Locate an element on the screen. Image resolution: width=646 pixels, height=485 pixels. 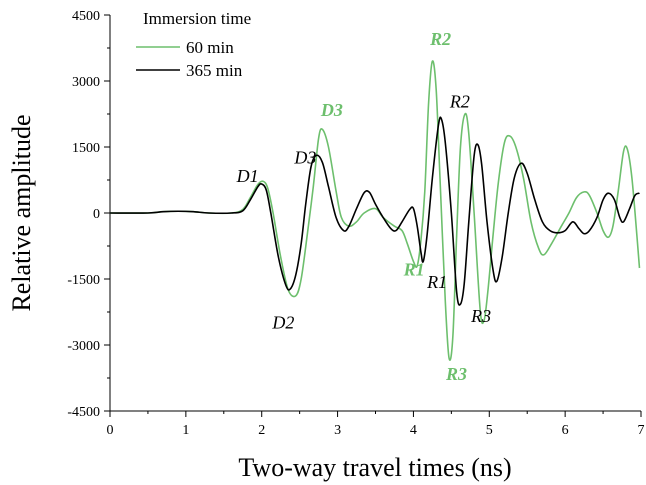
legend: Immersion time 60 min 365 min is located at coordinates (193, 44).